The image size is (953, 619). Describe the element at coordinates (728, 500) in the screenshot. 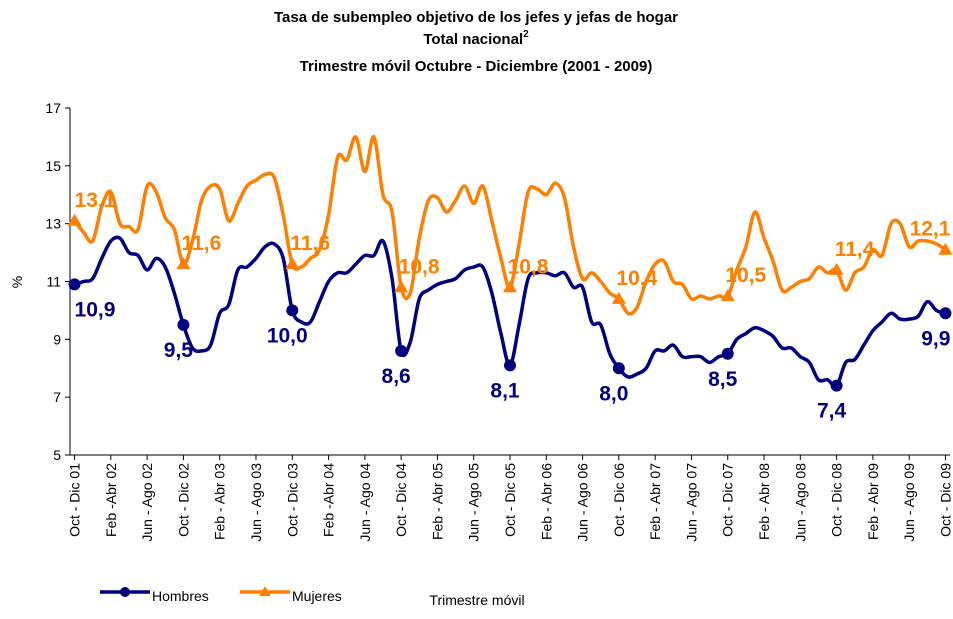

I see `x-tick-label: Oct - Dic 07` at that location.